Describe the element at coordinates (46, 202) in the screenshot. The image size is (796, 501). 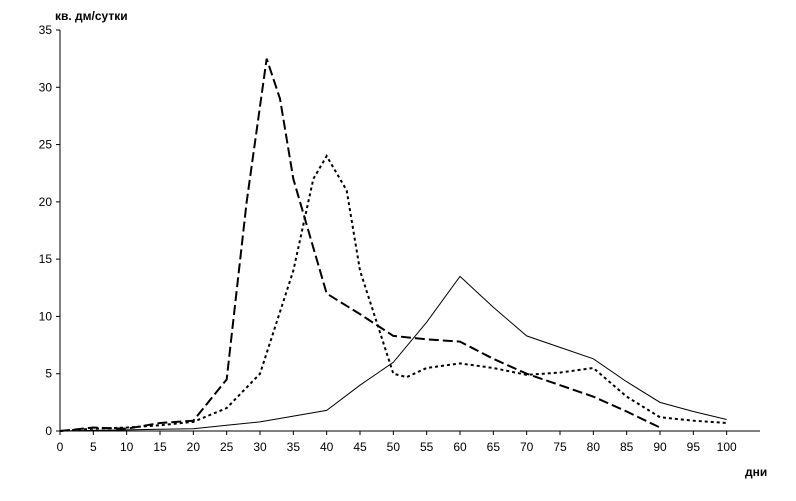
I see `y-tick-label: 20` at that location.